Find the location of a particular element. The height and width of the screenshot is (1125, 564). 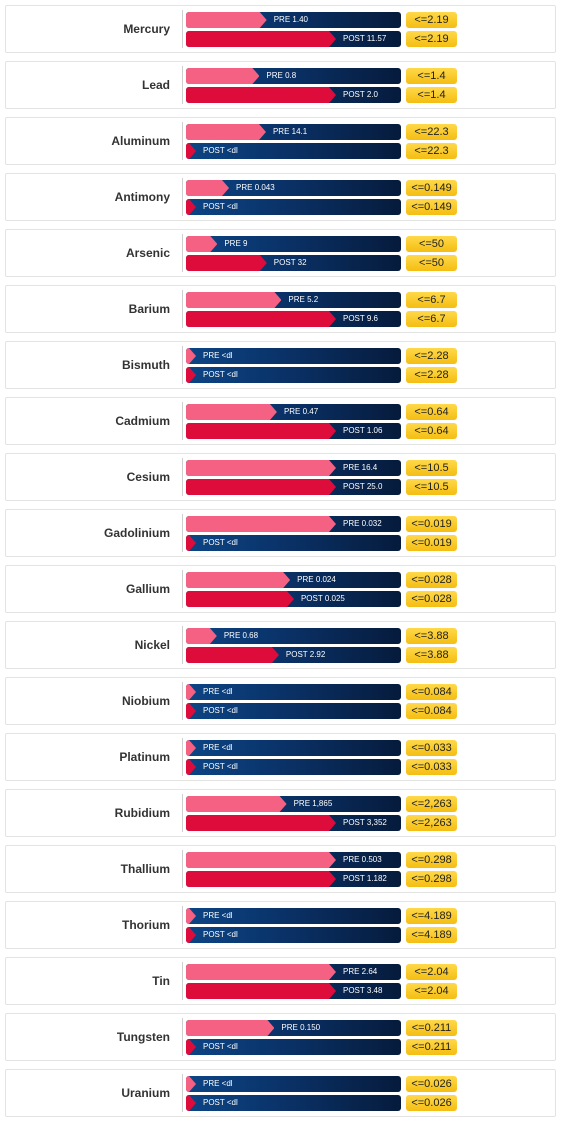

limit-badge: <=0.026 is located at coordinates (431, 1103).